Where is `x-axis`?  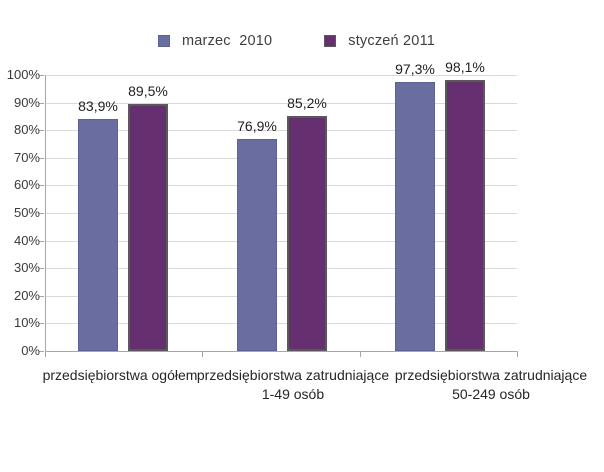
x-axis is located at coordinates (281, 351).